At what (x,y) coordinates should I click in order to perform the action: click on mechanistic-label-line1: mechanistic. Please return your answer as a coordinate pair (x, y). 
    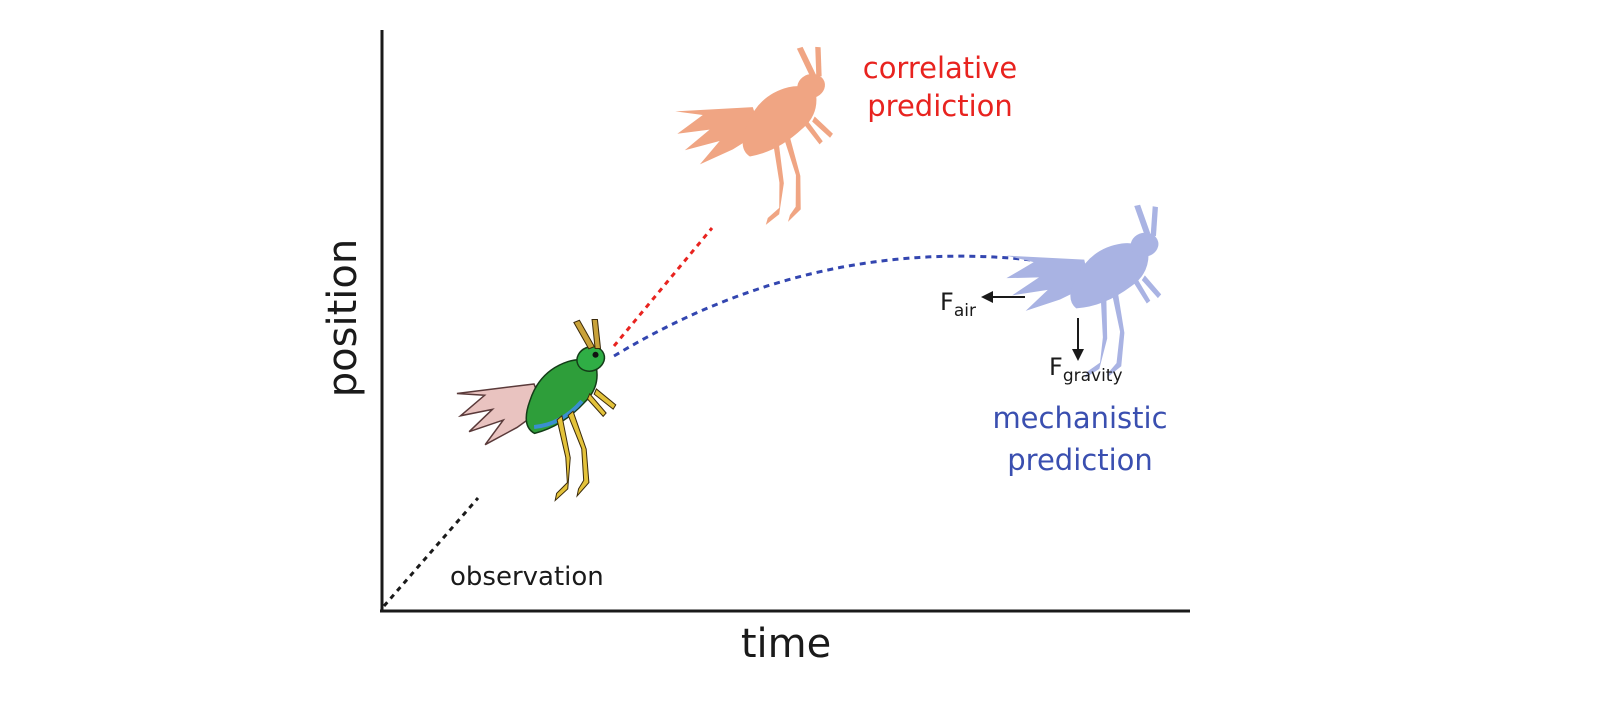
    Looking at the image, I should click on (1079, 418).